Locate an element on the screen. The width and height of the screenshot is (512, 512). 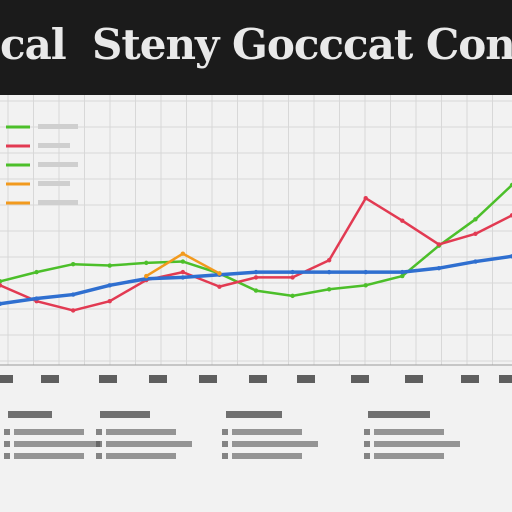
x-axis-ticks is located at coordinates (256, 379).